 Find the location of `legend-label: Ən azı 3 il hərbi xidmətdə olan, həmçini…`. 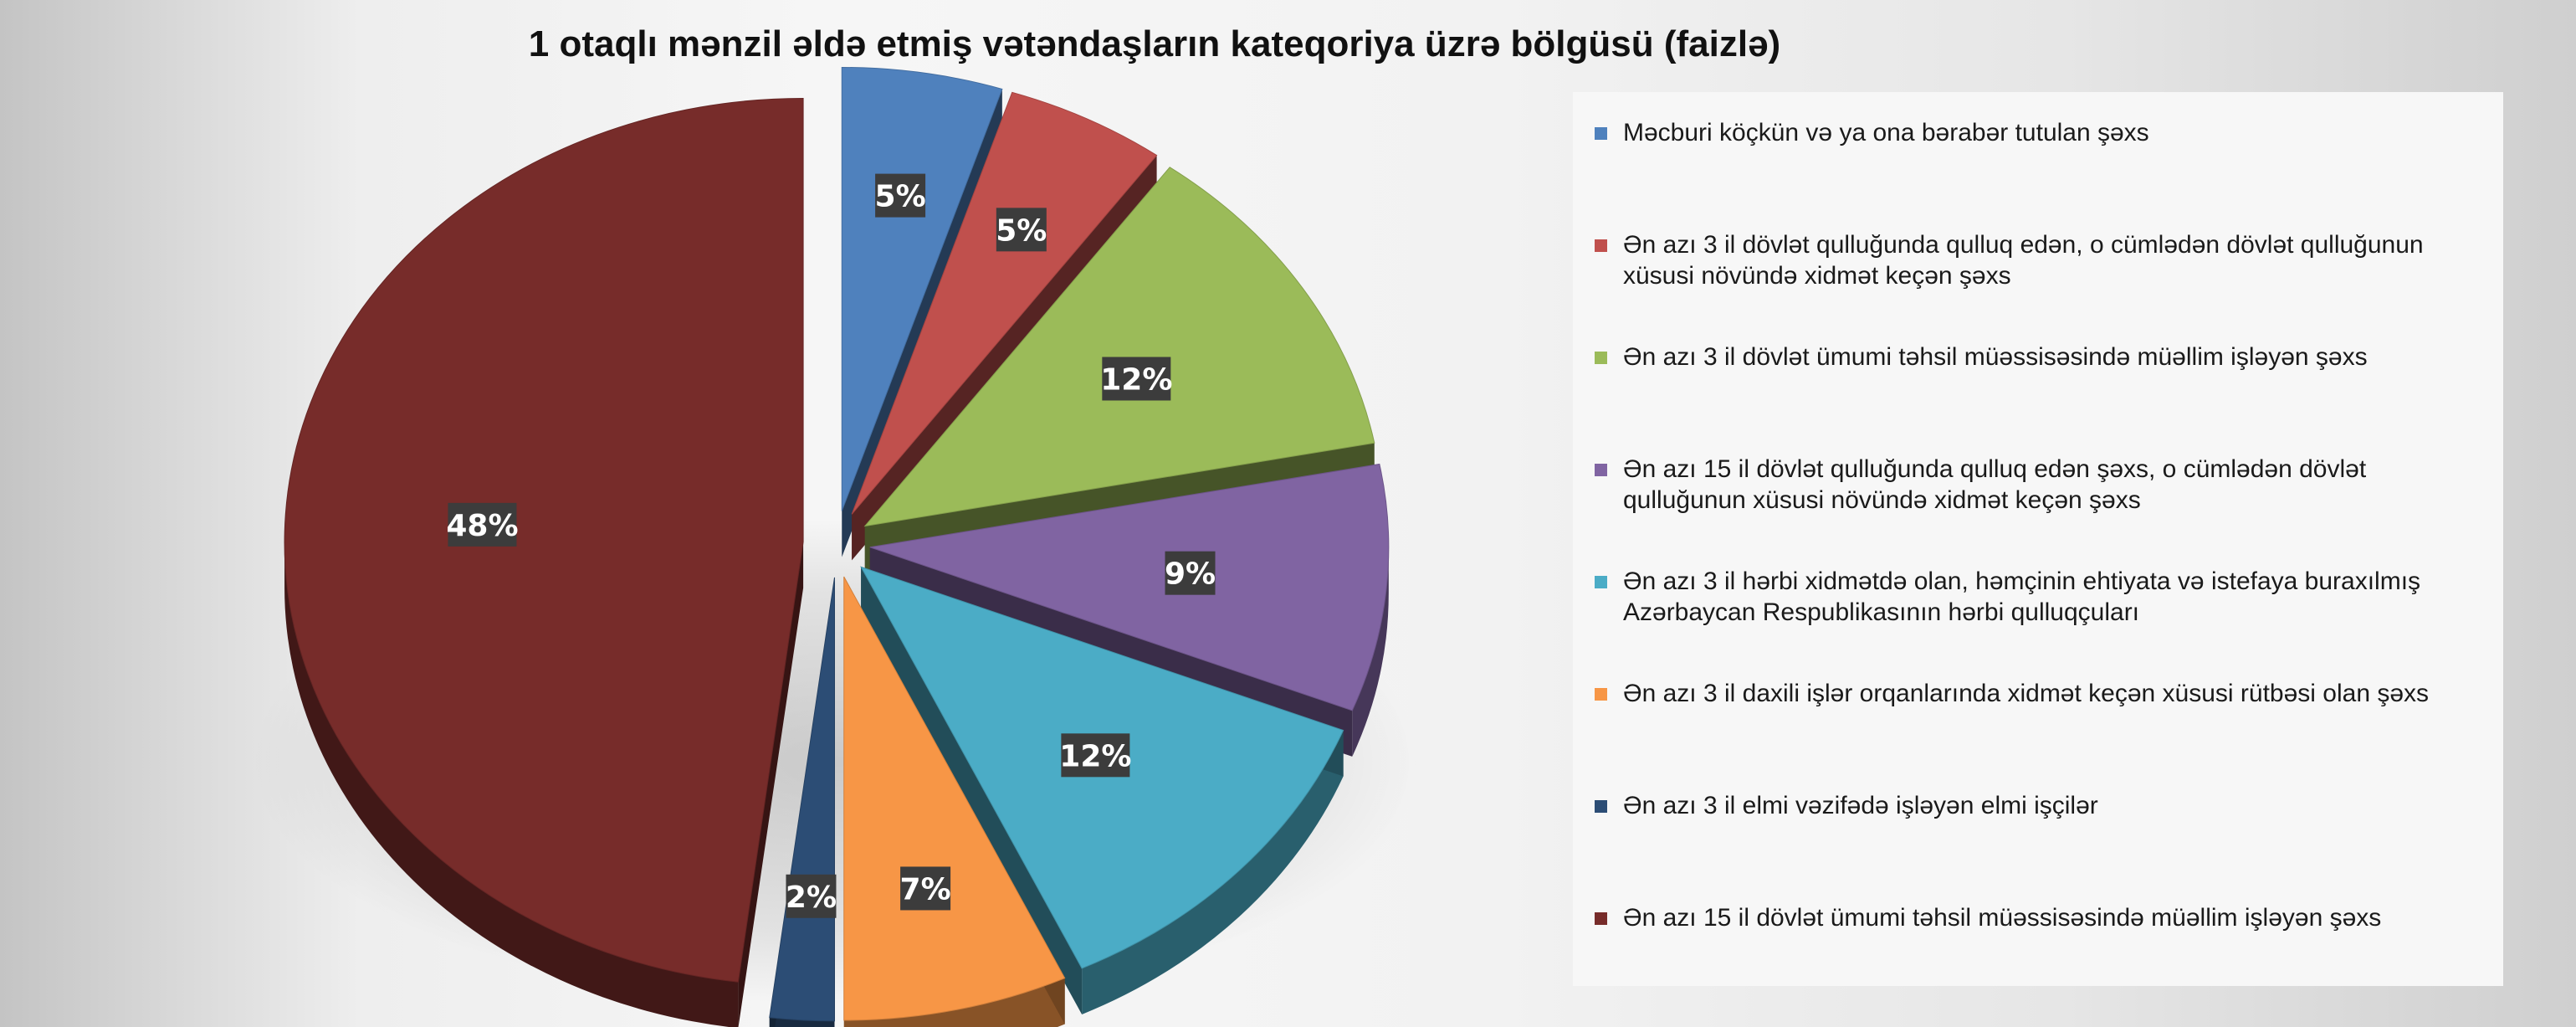

legend-label: Ən azı 3 il hərbi xidmətdə olan, həmçini… is located at coordinates (2022, 596).